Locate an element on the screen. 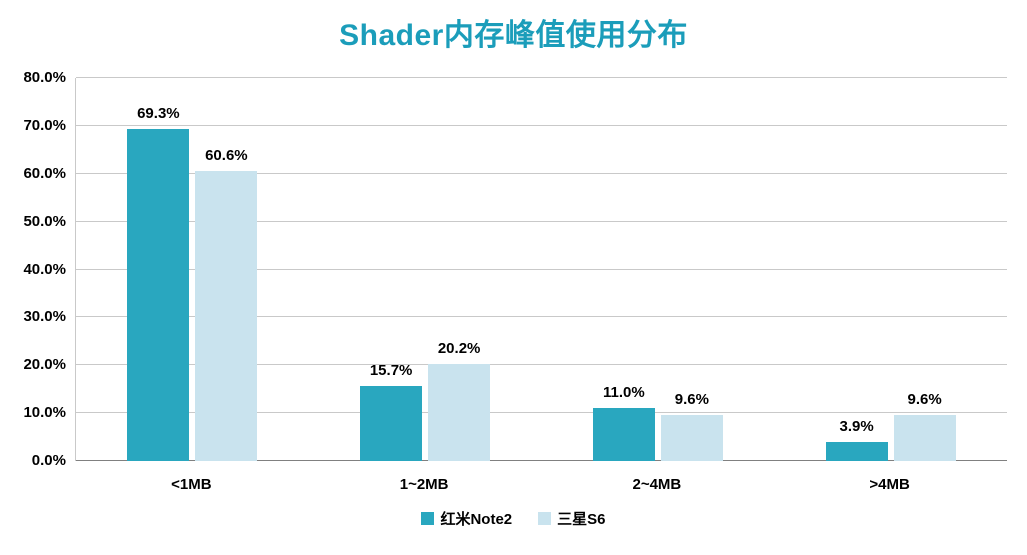  y-tick-label: 50.0% is located at coordinates (44, 221).